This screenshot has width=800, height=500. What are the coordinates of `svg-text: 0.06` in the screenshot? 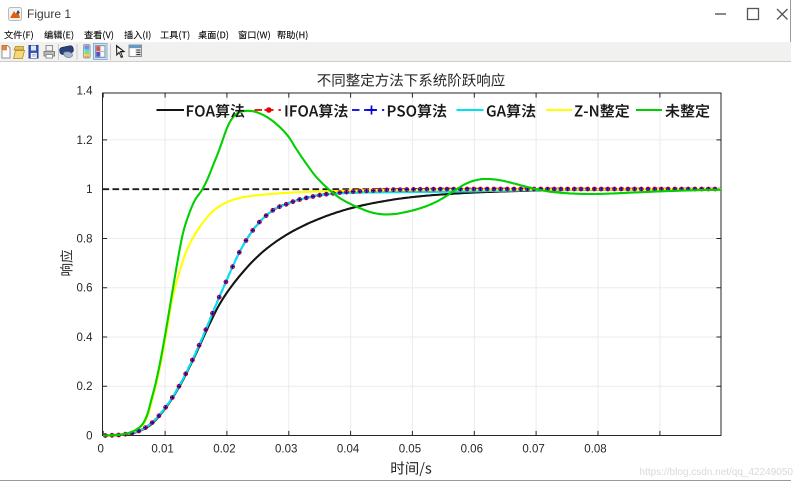 It's located at (472, 449).